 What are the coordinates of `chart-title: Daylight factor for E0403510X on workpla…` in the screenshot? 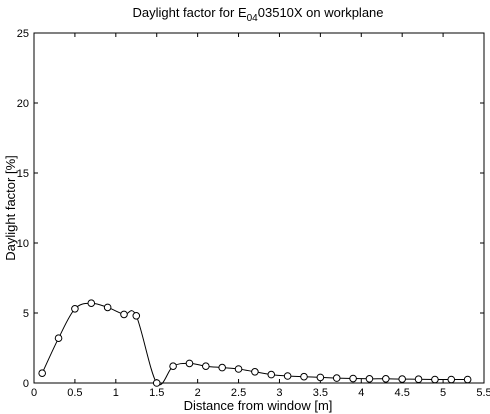 It's located at (257, 14).